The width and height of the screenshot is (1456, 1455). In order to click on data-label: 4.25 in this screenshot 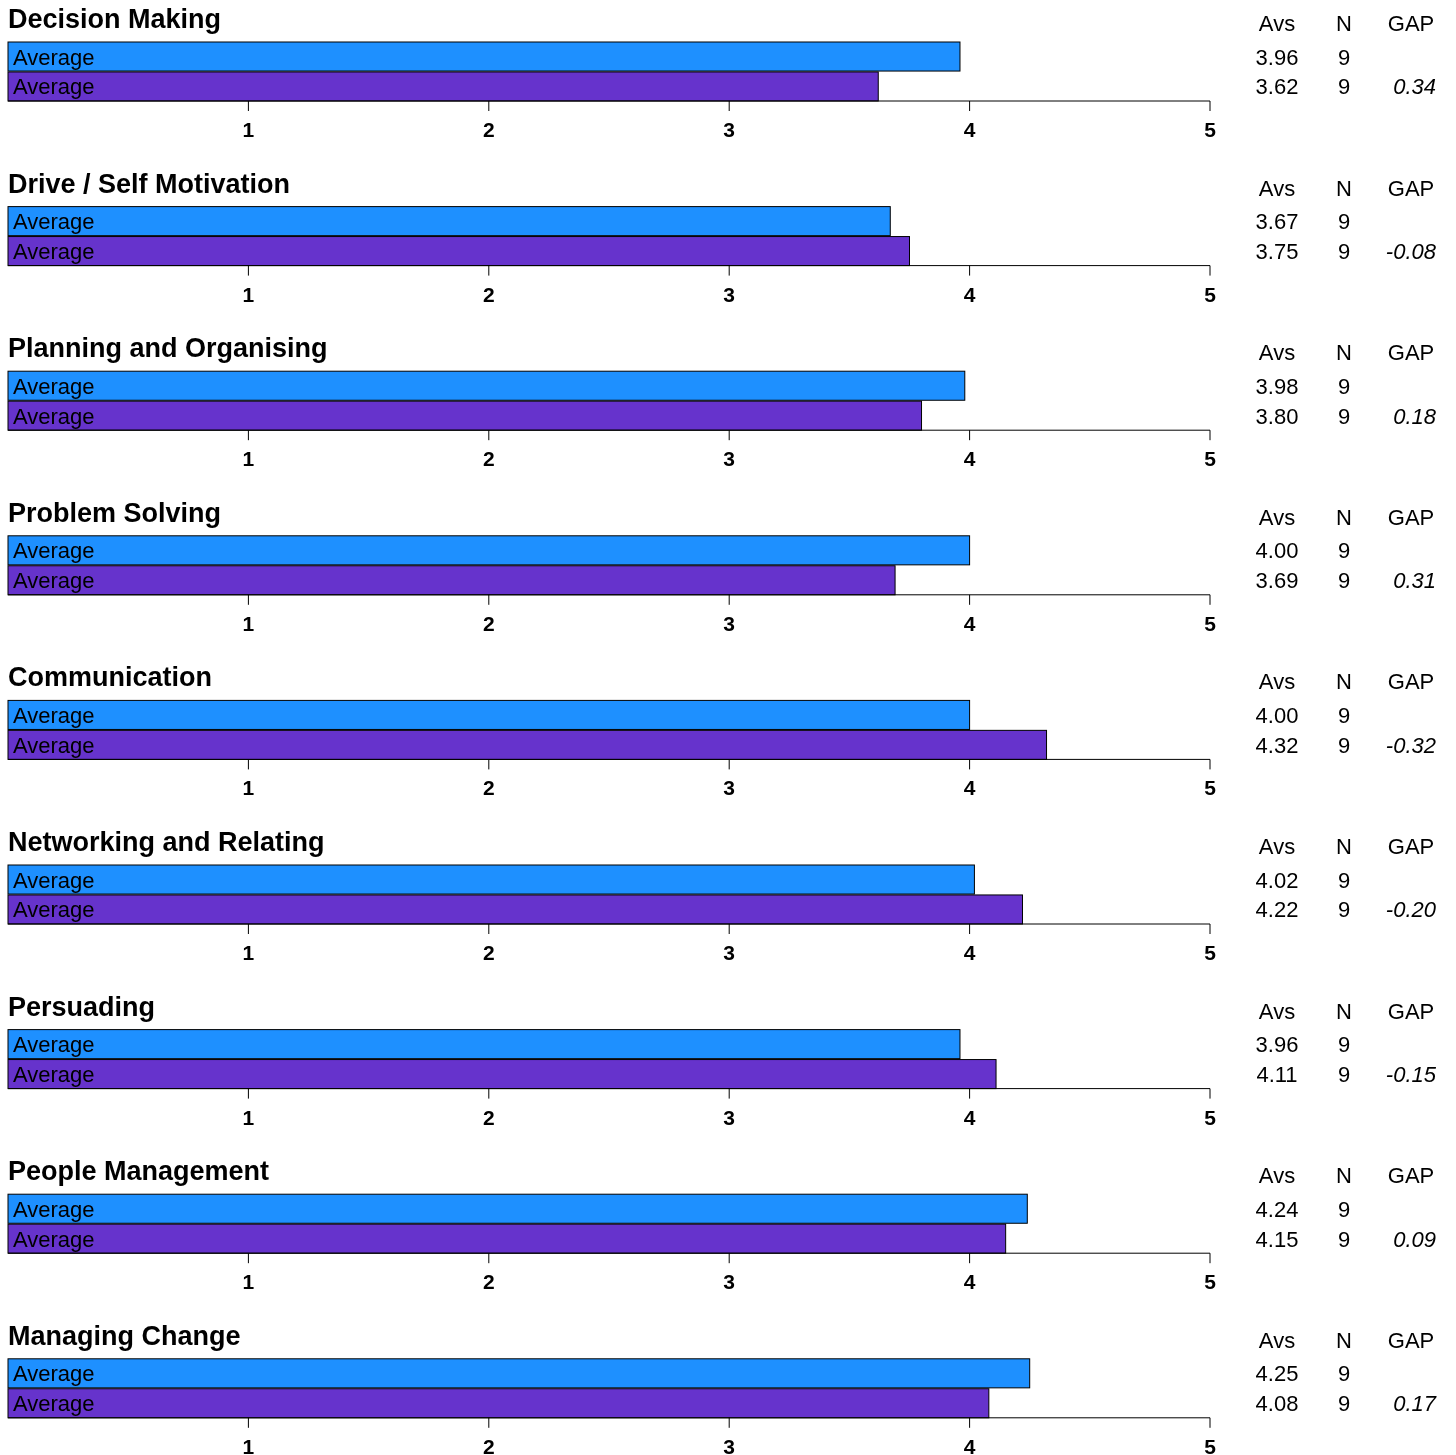, I will do `click(1277, 1374)`.